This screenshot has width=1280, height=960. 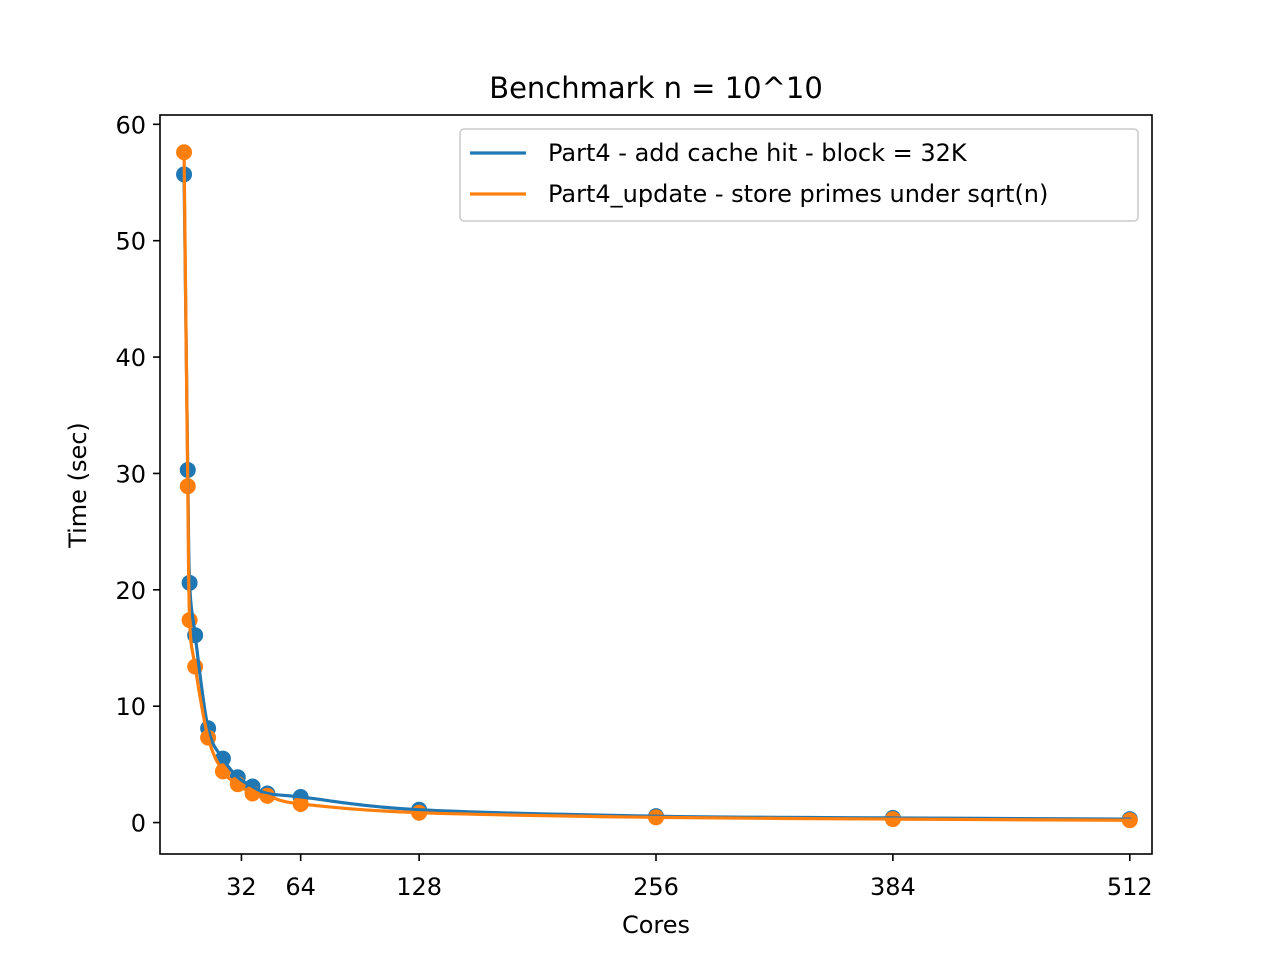 I want to click on x-axis-label: Cores, so click(x=656, y=925).